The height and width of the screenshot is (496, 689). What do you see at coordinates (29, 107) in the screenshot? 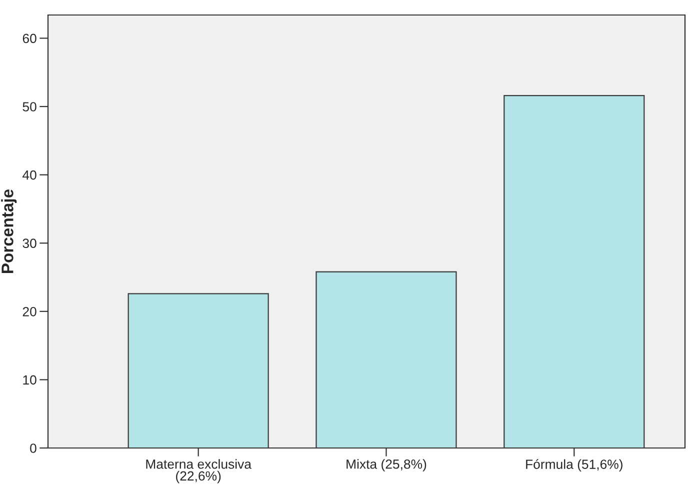
I see `y-tick-label: 50` at bounding box center [29, 107].